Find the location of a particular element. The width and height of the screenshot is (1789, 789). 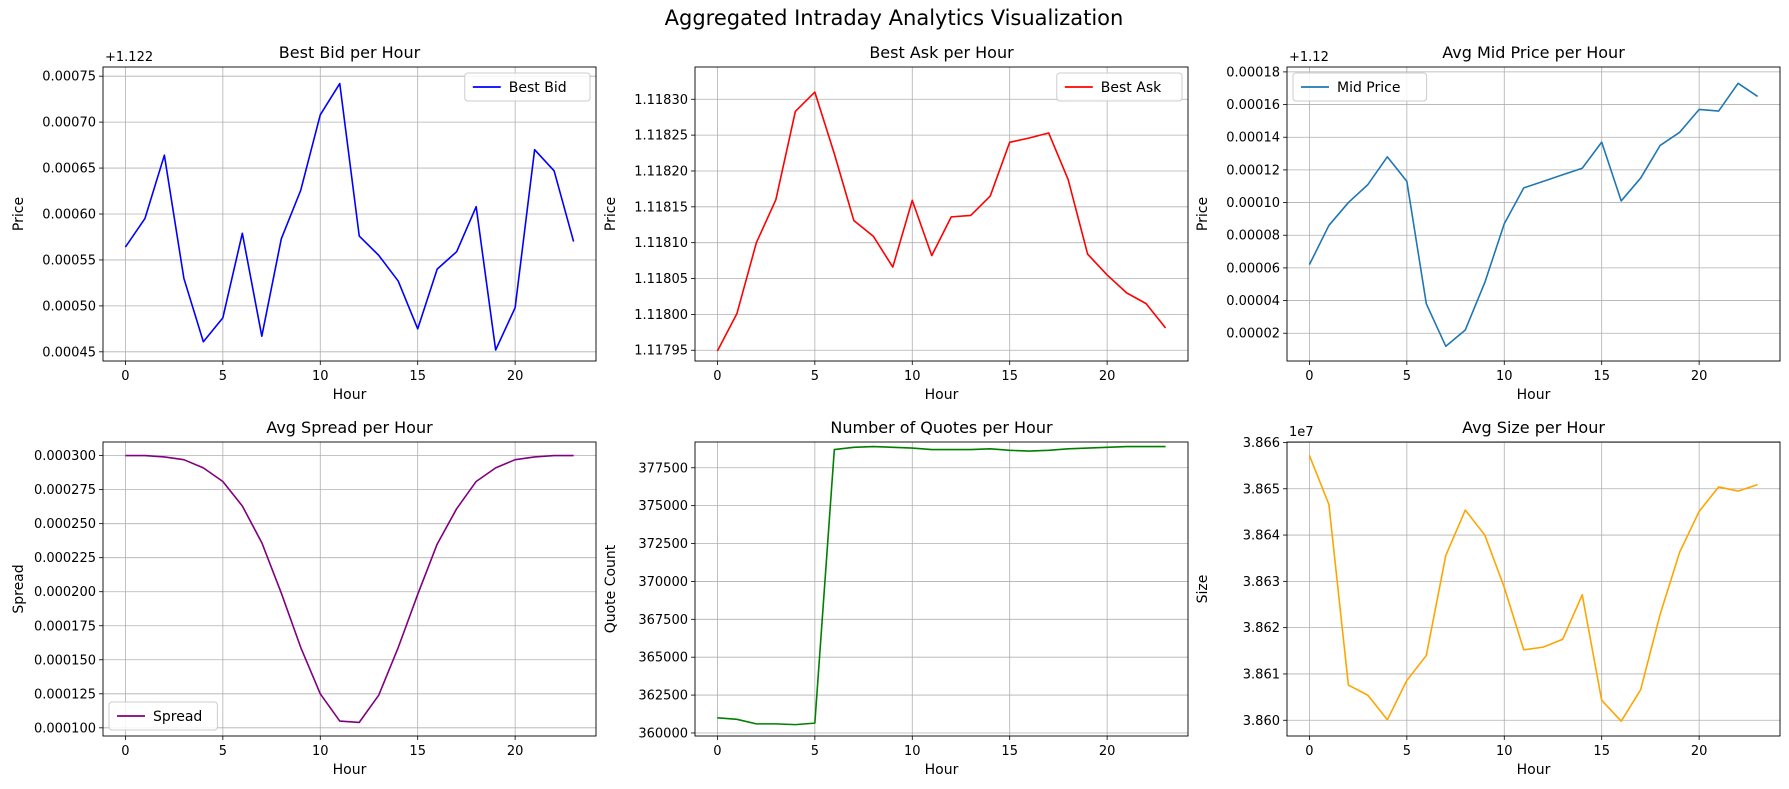

legend-label: Best Bid is located at coordinates (538, 88).